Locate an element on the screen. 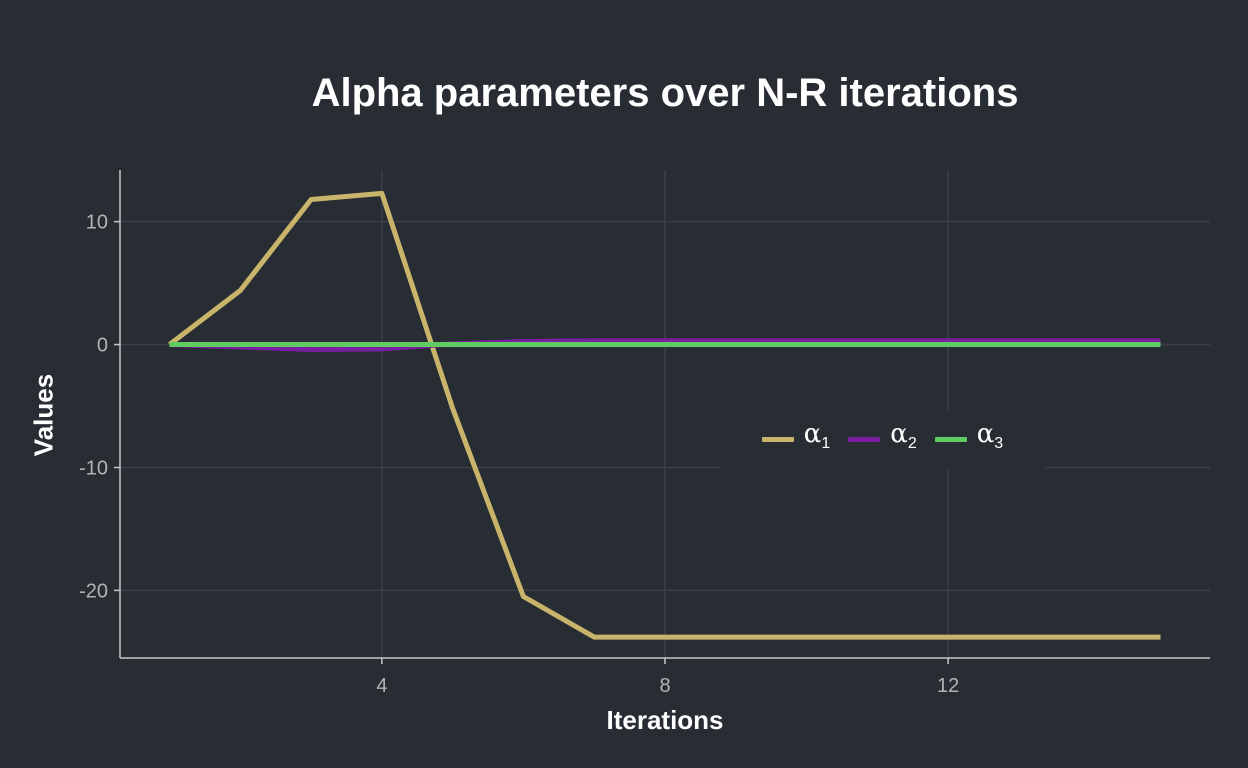  legend-item-alpha-3: α3 is located at coordinates (969, 438).